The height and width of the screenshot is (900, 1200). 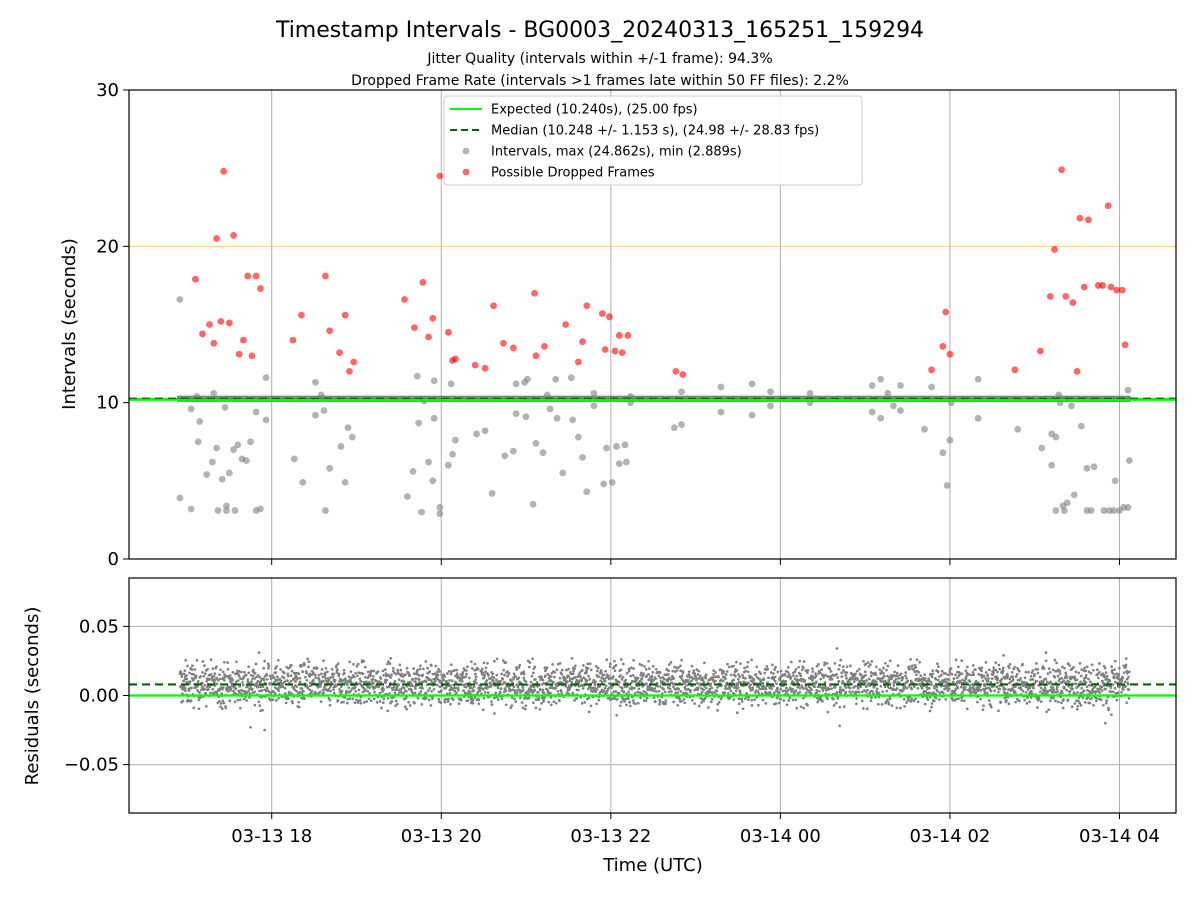 I want to click on residual-outlier-point, so click(x=1046, y=652).